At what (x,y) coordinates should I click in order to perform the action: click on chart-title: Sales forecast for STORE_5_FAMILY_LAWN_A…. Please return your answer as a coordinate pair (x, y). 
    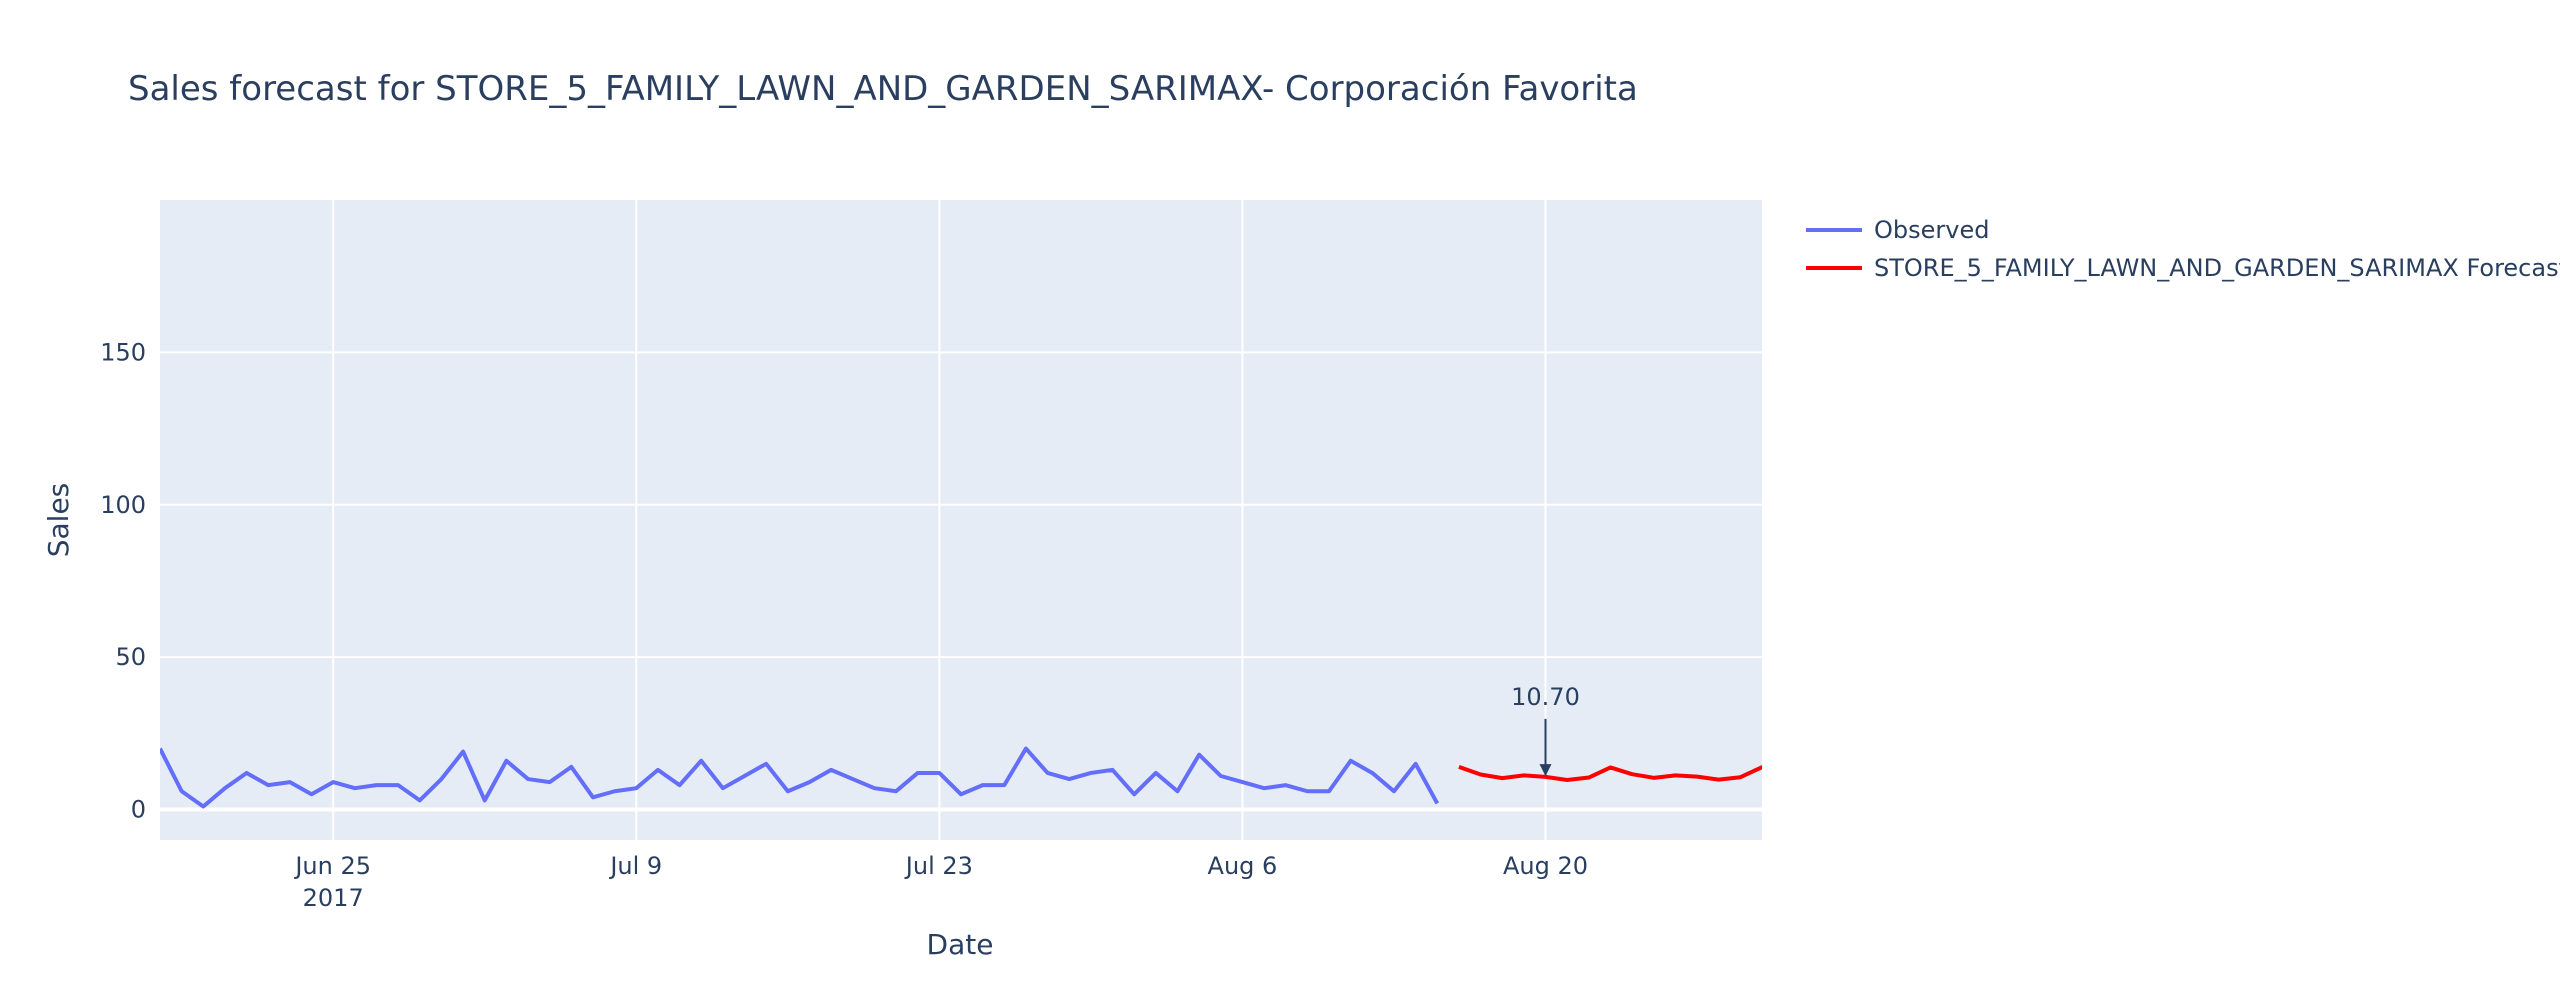
    Looking at the image, I should click on (883, 89).